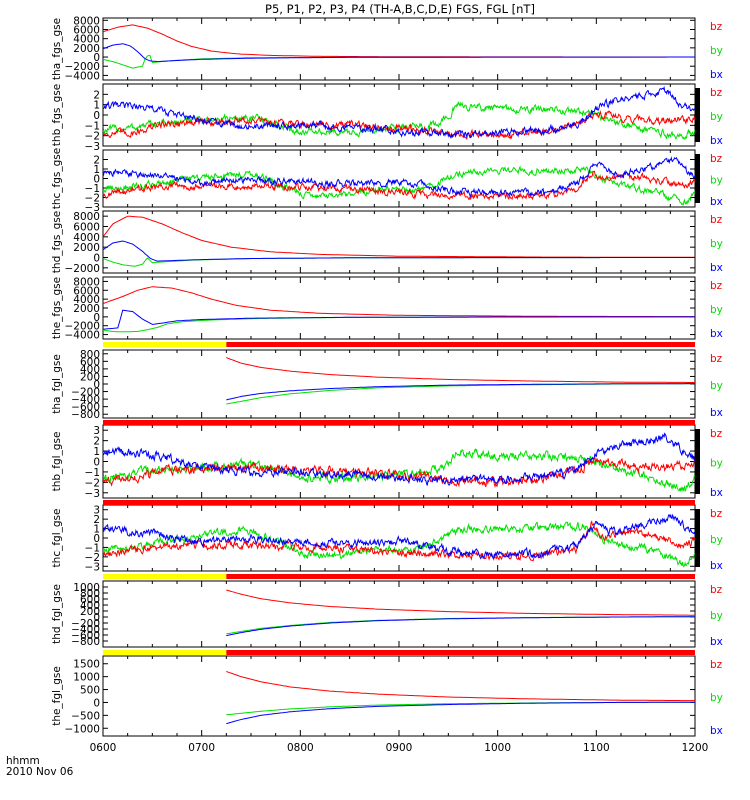 The height and width of the screenshot is (800, 750). I want to click on x-tick-label: 0900, so click(399, 748).